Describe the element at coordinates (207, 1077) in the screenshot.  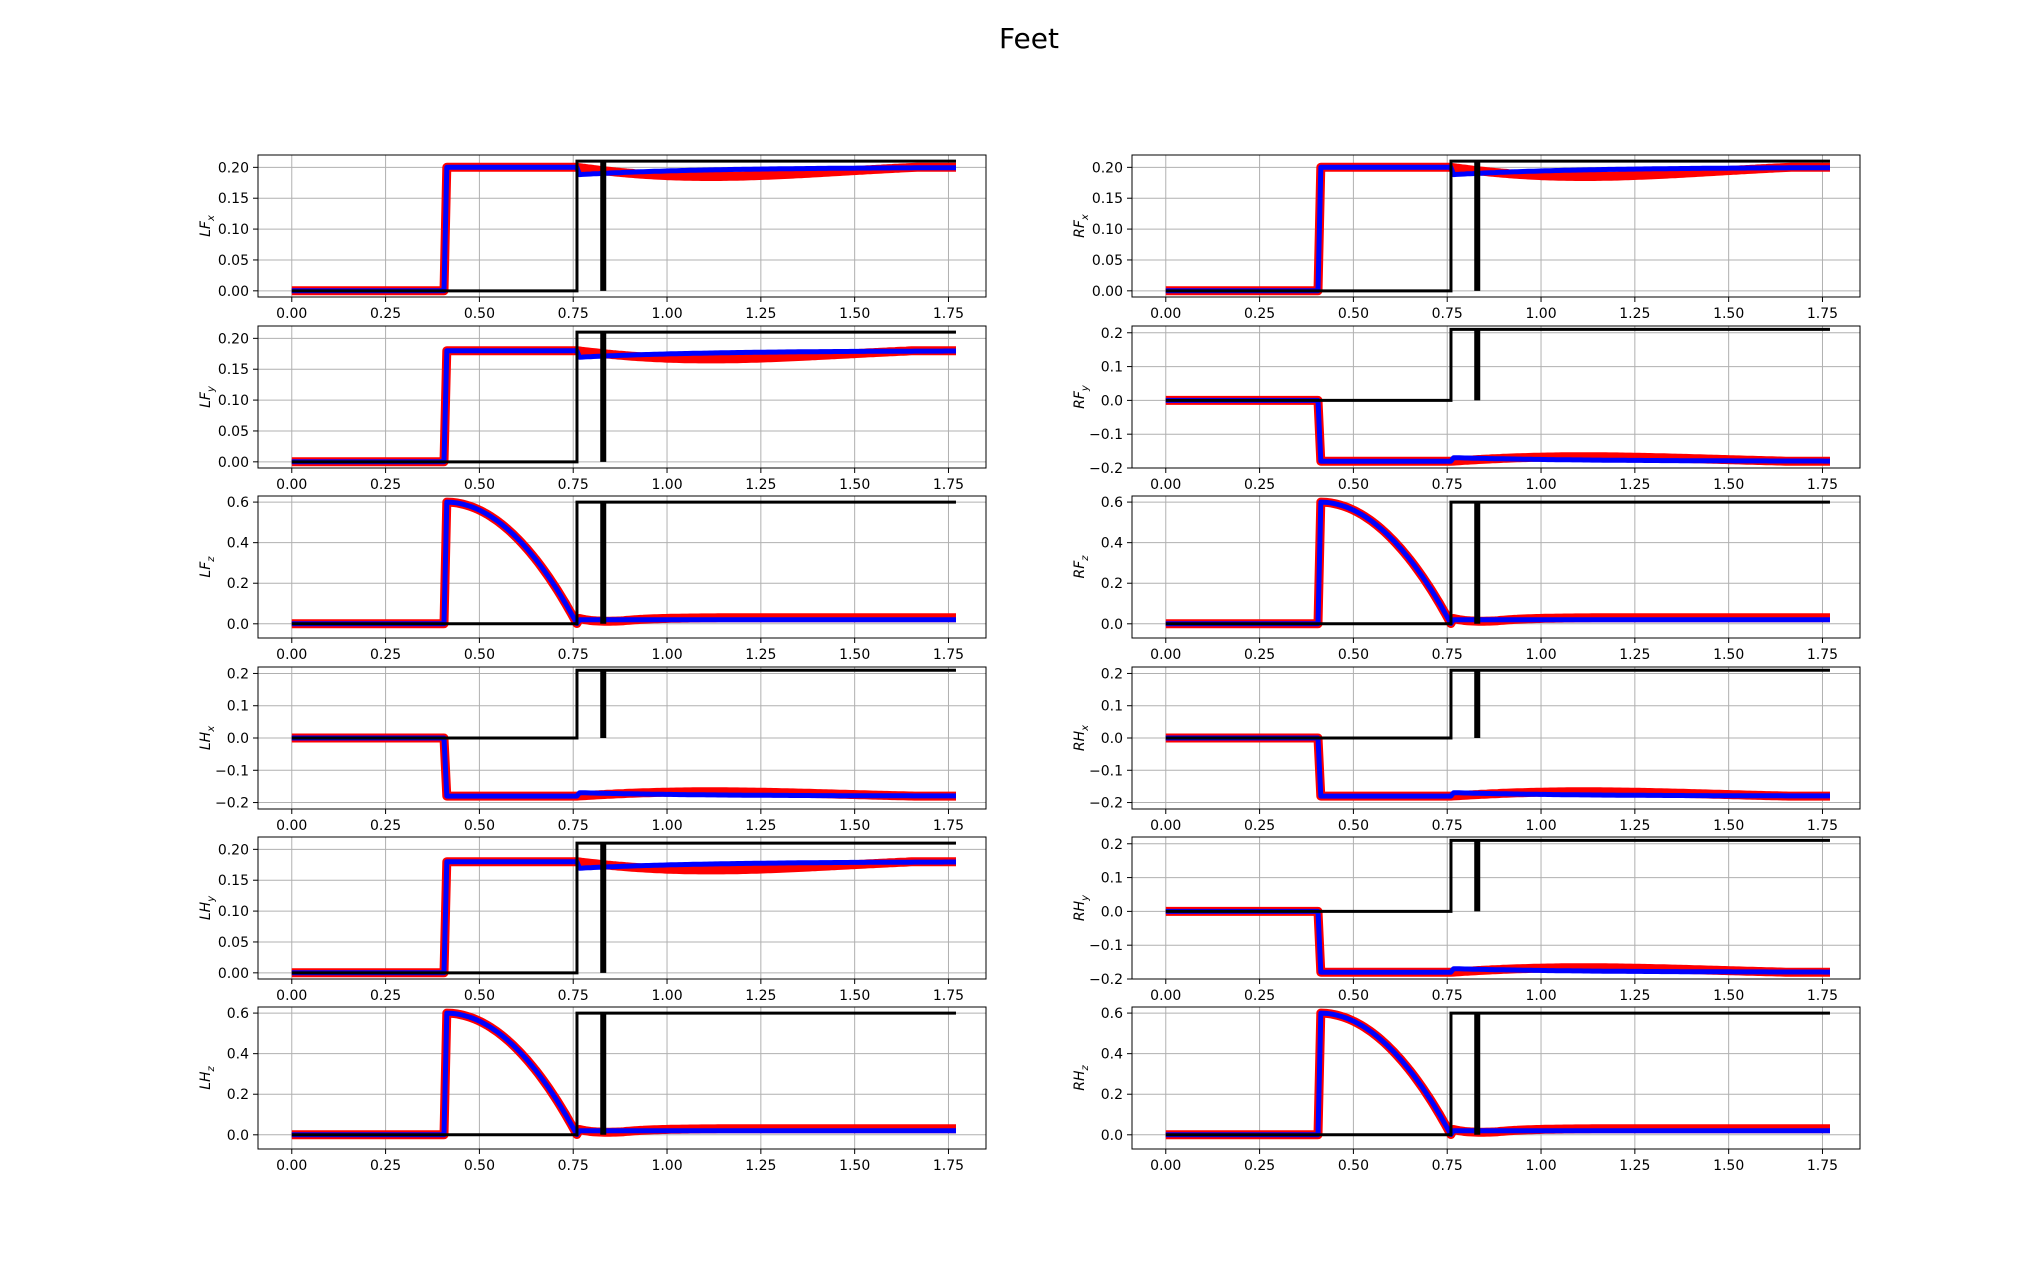
I see `y-axis-label: LHz` at that location.